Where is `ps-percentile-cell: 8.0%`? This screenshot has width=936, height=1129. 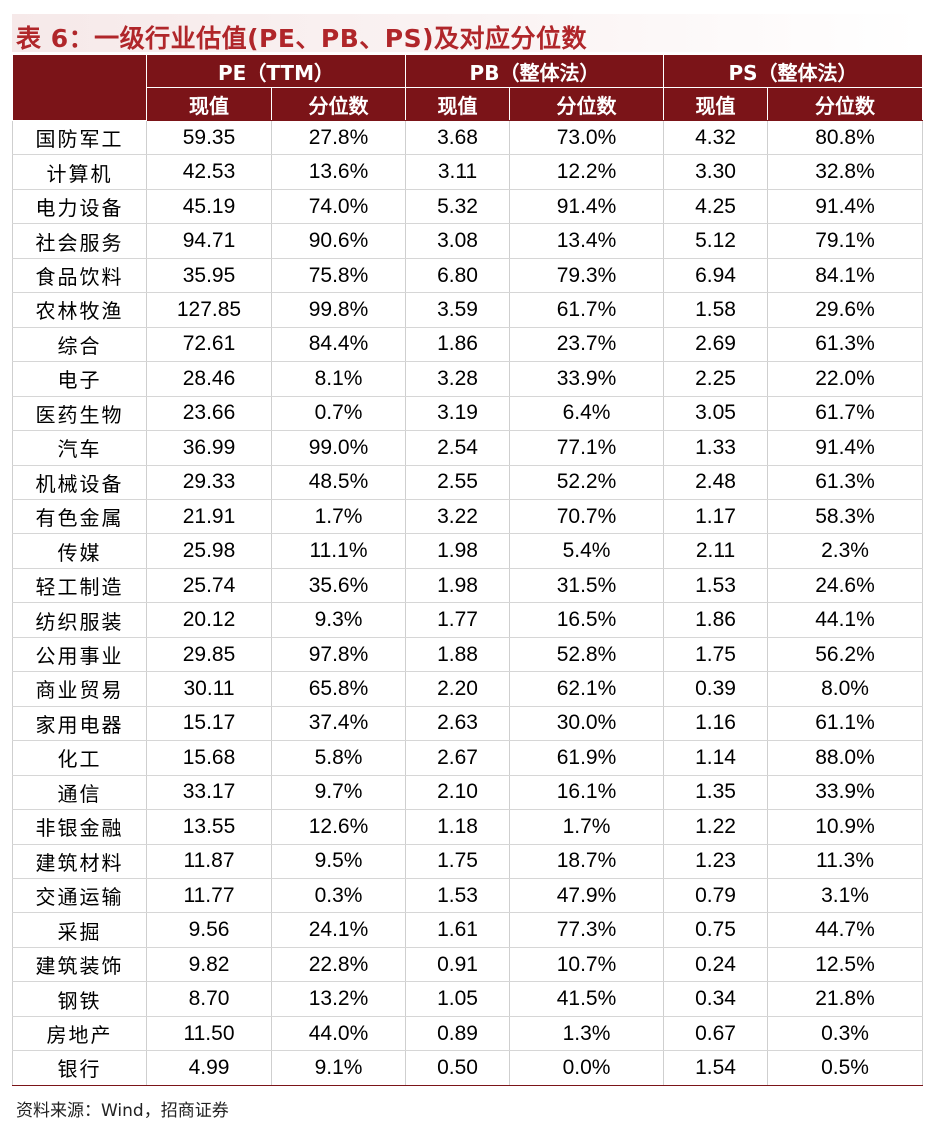 ps-percentile-cell: 8.0% is located at coordinates (845, 689).